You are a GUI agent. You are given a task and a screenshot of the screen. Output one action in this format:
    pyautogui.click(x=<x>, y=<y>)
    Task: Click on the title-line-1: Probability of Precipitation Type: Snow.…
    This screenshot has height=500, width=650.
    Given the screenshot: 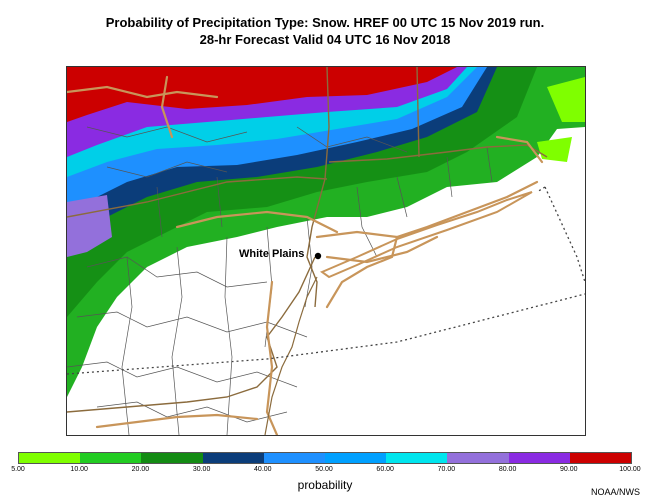 What is the action you would take?
    pyautogui.click(x=325, y=22)
    